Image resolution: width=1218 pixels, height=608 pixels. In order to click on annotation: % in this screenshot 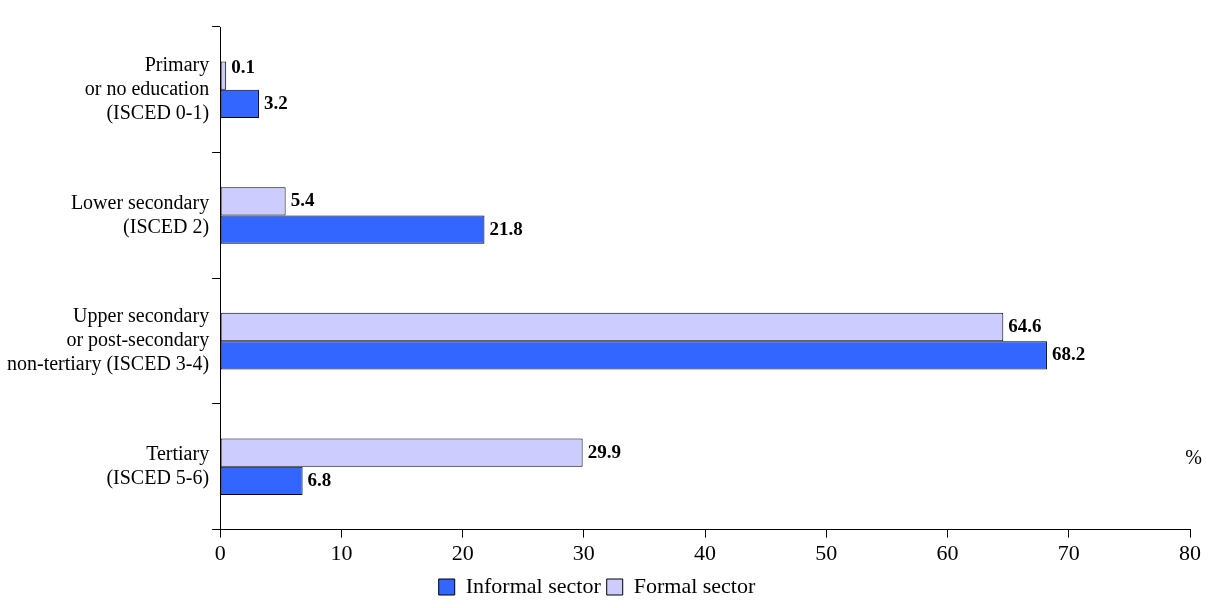, I will do `click(1193, 457)`.